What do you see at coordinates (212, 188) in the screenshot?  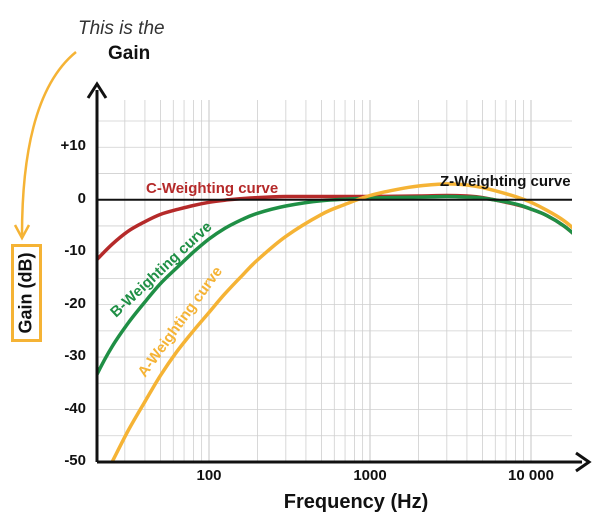 I see `series-label-c: C-Weighting curve` at bounding box center [212, 188].